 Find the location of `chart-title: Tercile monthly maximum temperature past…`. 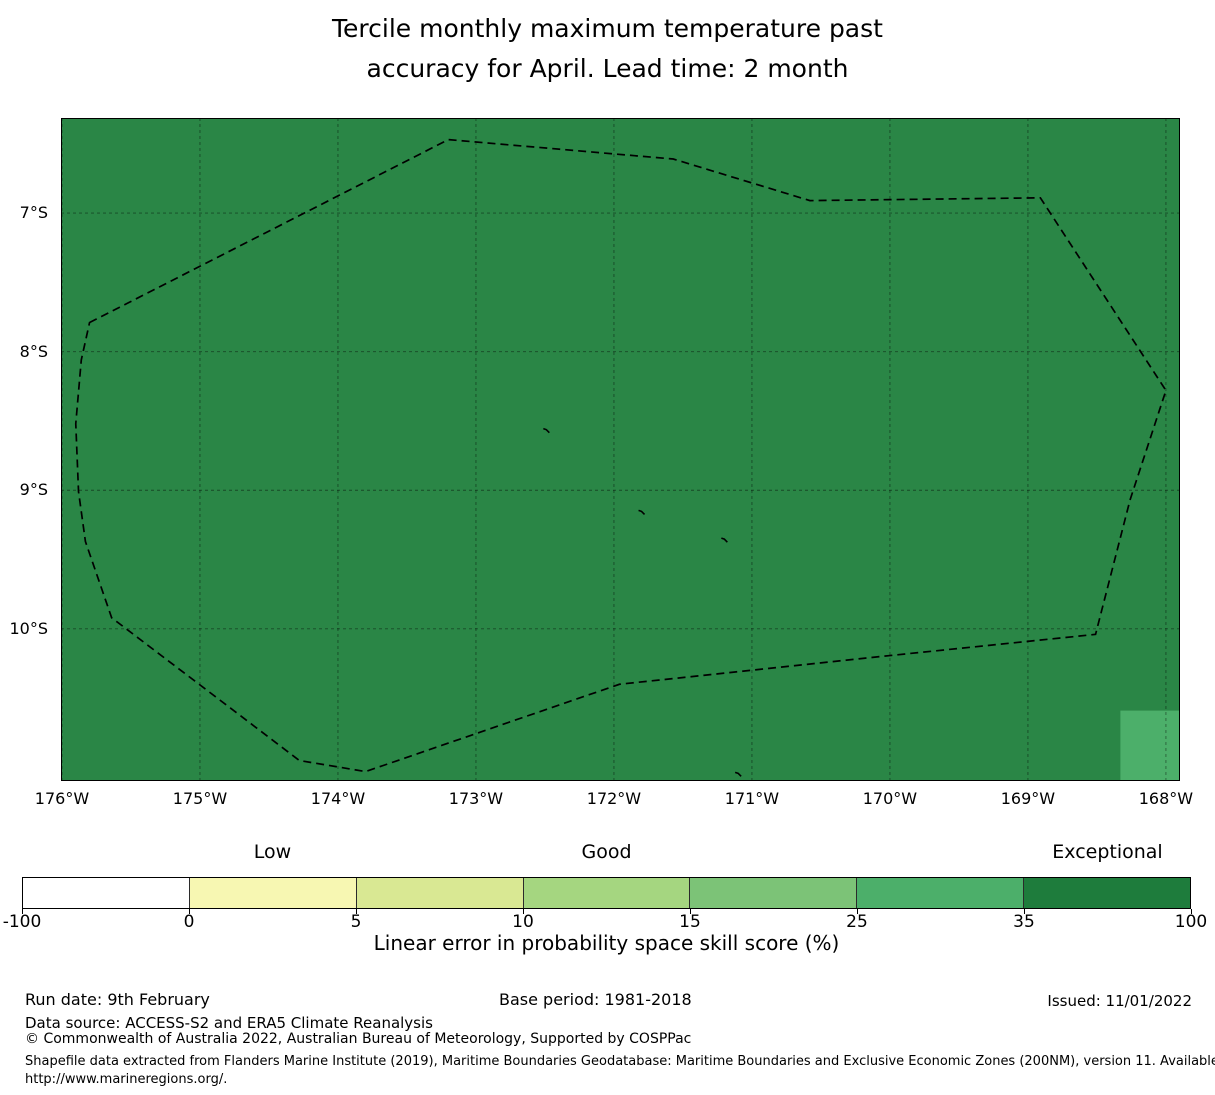

chart-title: Tercile monthly maximum temperature past… is located at coordinates (607, 49).